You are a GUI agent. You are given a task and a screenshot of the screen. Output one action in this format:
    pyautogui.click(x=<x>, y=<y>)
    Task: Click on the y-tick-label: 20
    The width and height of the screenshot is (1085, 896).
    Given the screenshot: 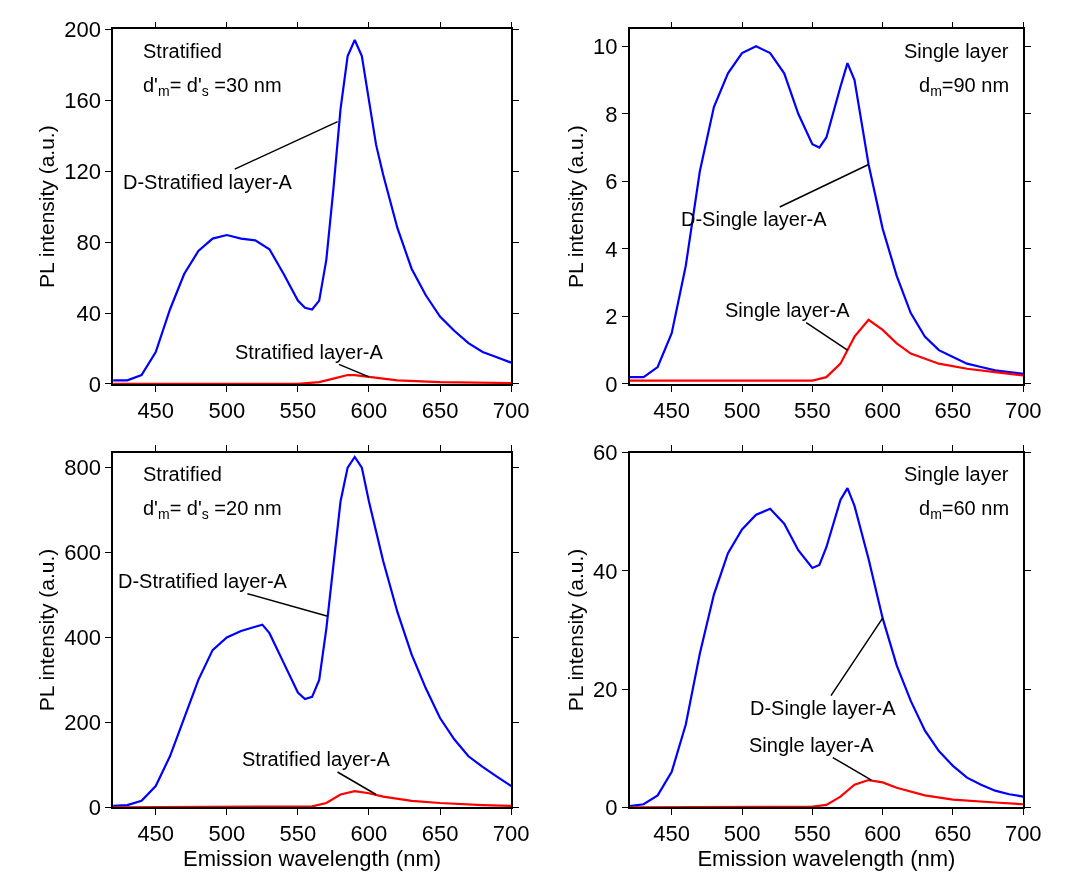 What is the action you would take?
    pyautogui.click(x=605, y=689)
    